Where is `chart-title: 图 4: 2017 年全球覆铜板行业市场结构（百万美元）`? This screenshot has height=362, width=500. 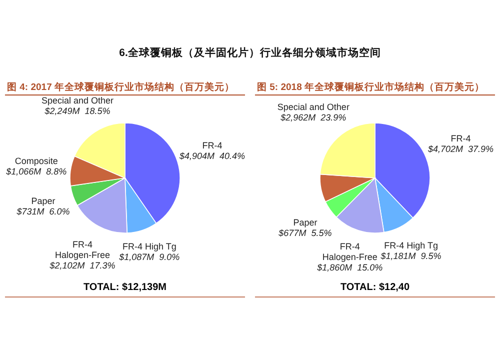 chart-title: 图 4: 2017 年全球覆铜板行业市场结构（百万美元） is located at coordinates (120, 87).